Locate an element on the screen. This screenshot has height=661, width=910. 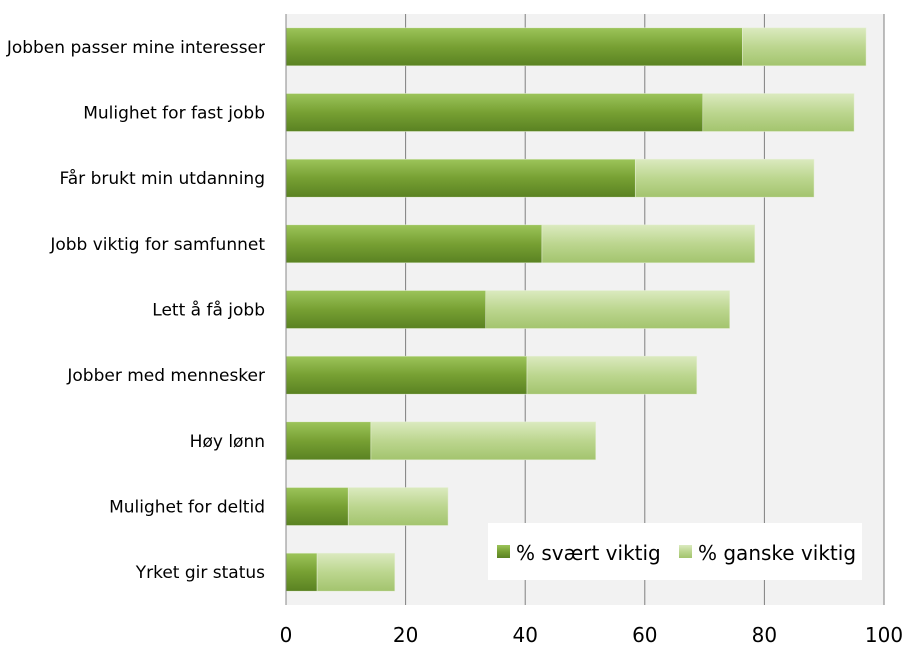
x-tick-label: 60 is located at coordinates (644, 635).